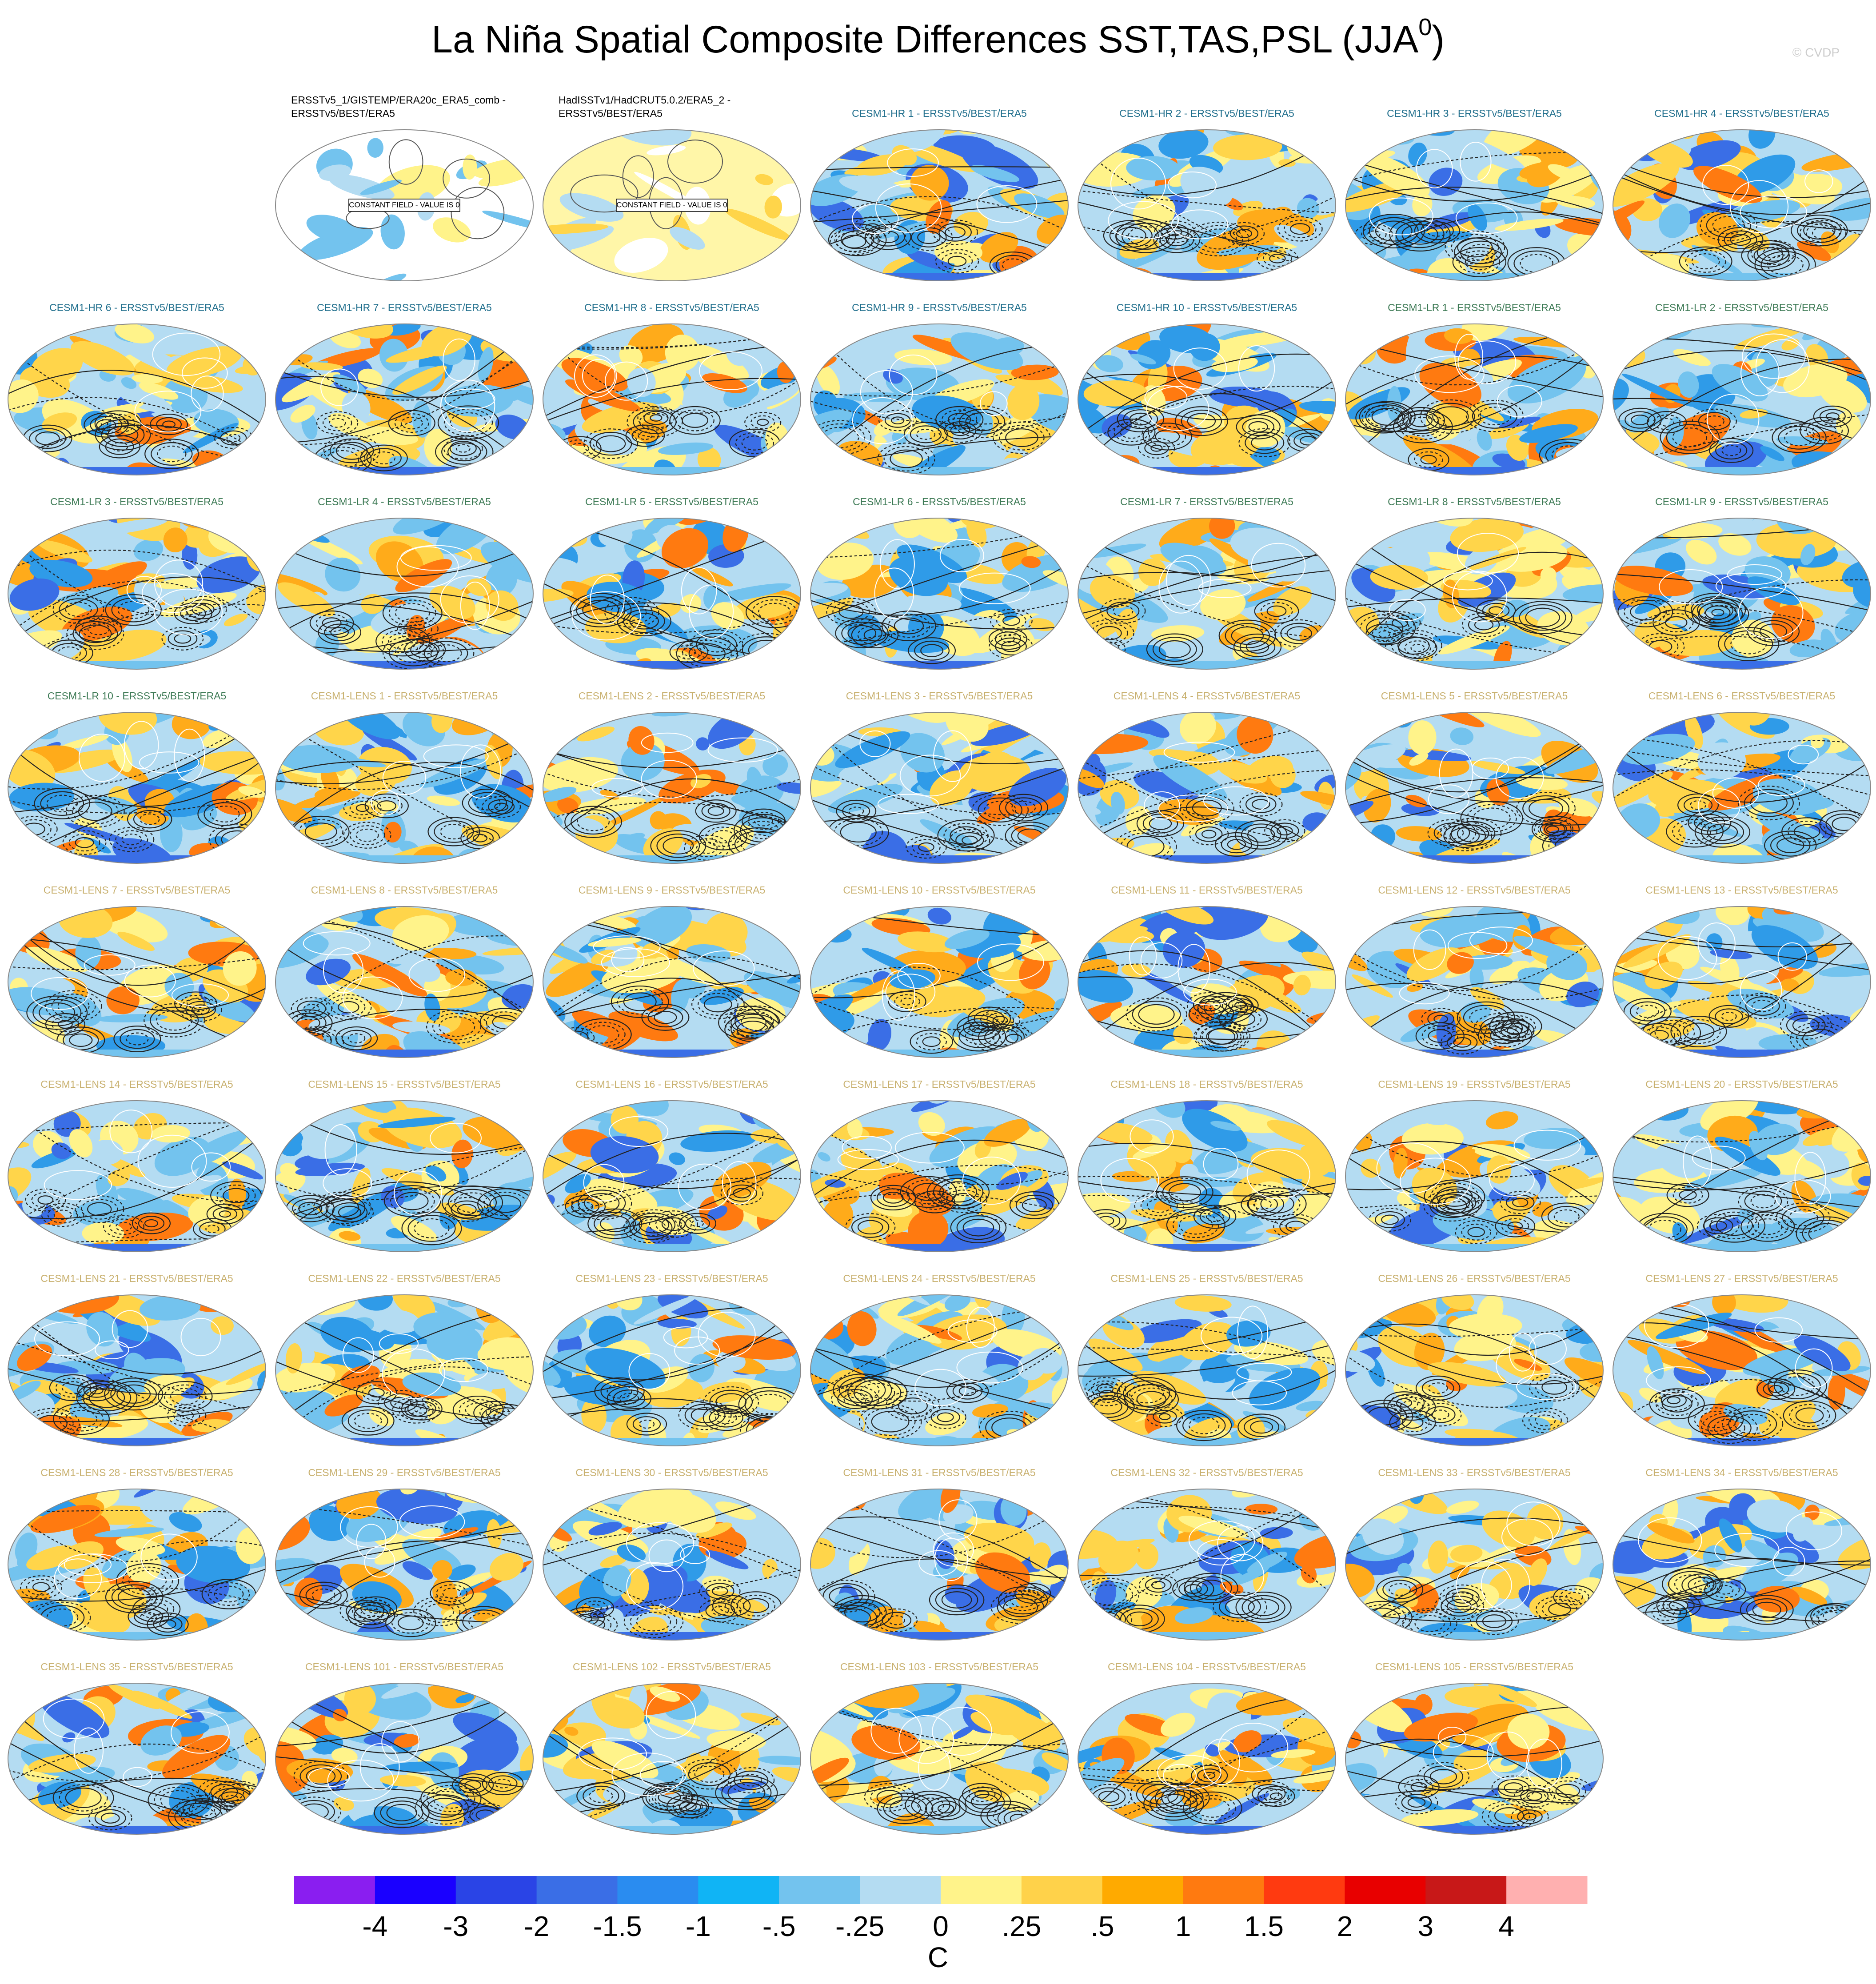 Image resolution: width=1876 pixels, height=1984 pixels. I want to click on panel-label: CESM1-LENS 21 - ERSSTv5/BEST/ERA5, so click(136, 1278).